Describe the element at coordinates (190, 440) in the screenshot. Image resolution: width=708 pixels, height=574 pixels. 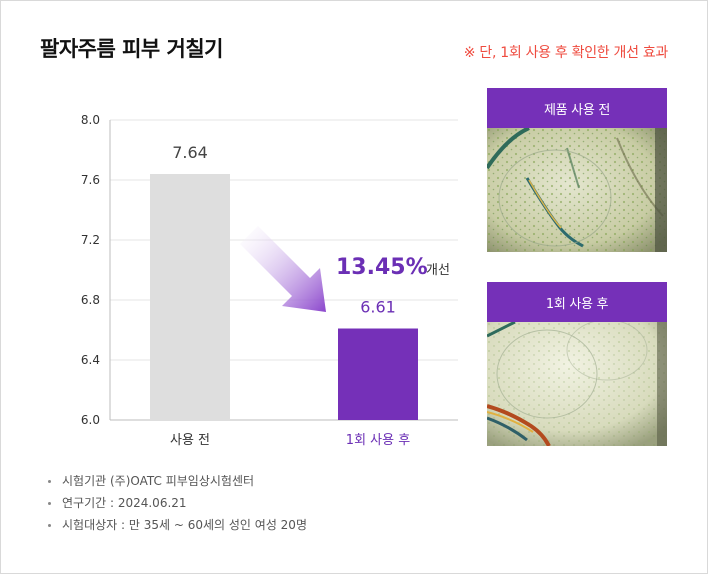
I see `x-category-label: 사용 전` at that location.